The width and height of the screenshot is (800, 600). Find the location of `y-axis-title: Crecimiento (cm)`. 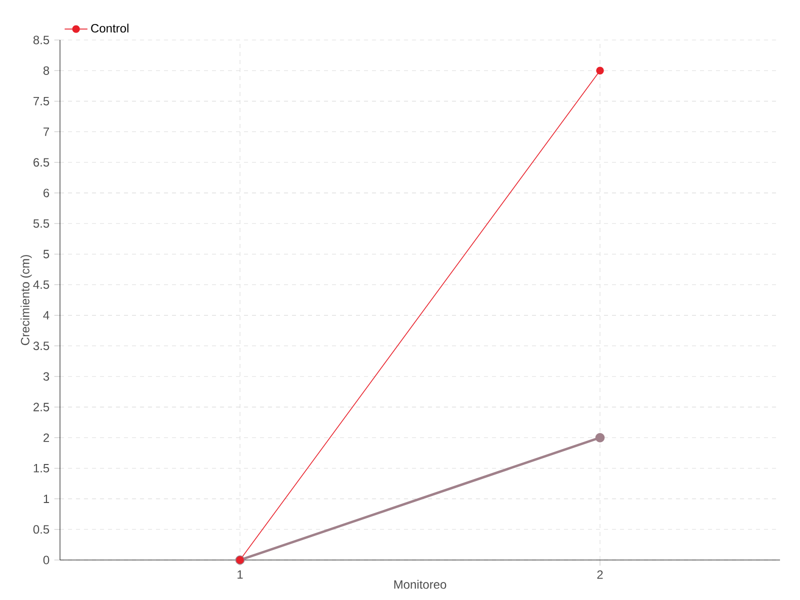

y-axis-title: Crecimiento (cm) is located at coordinates (26, 300).